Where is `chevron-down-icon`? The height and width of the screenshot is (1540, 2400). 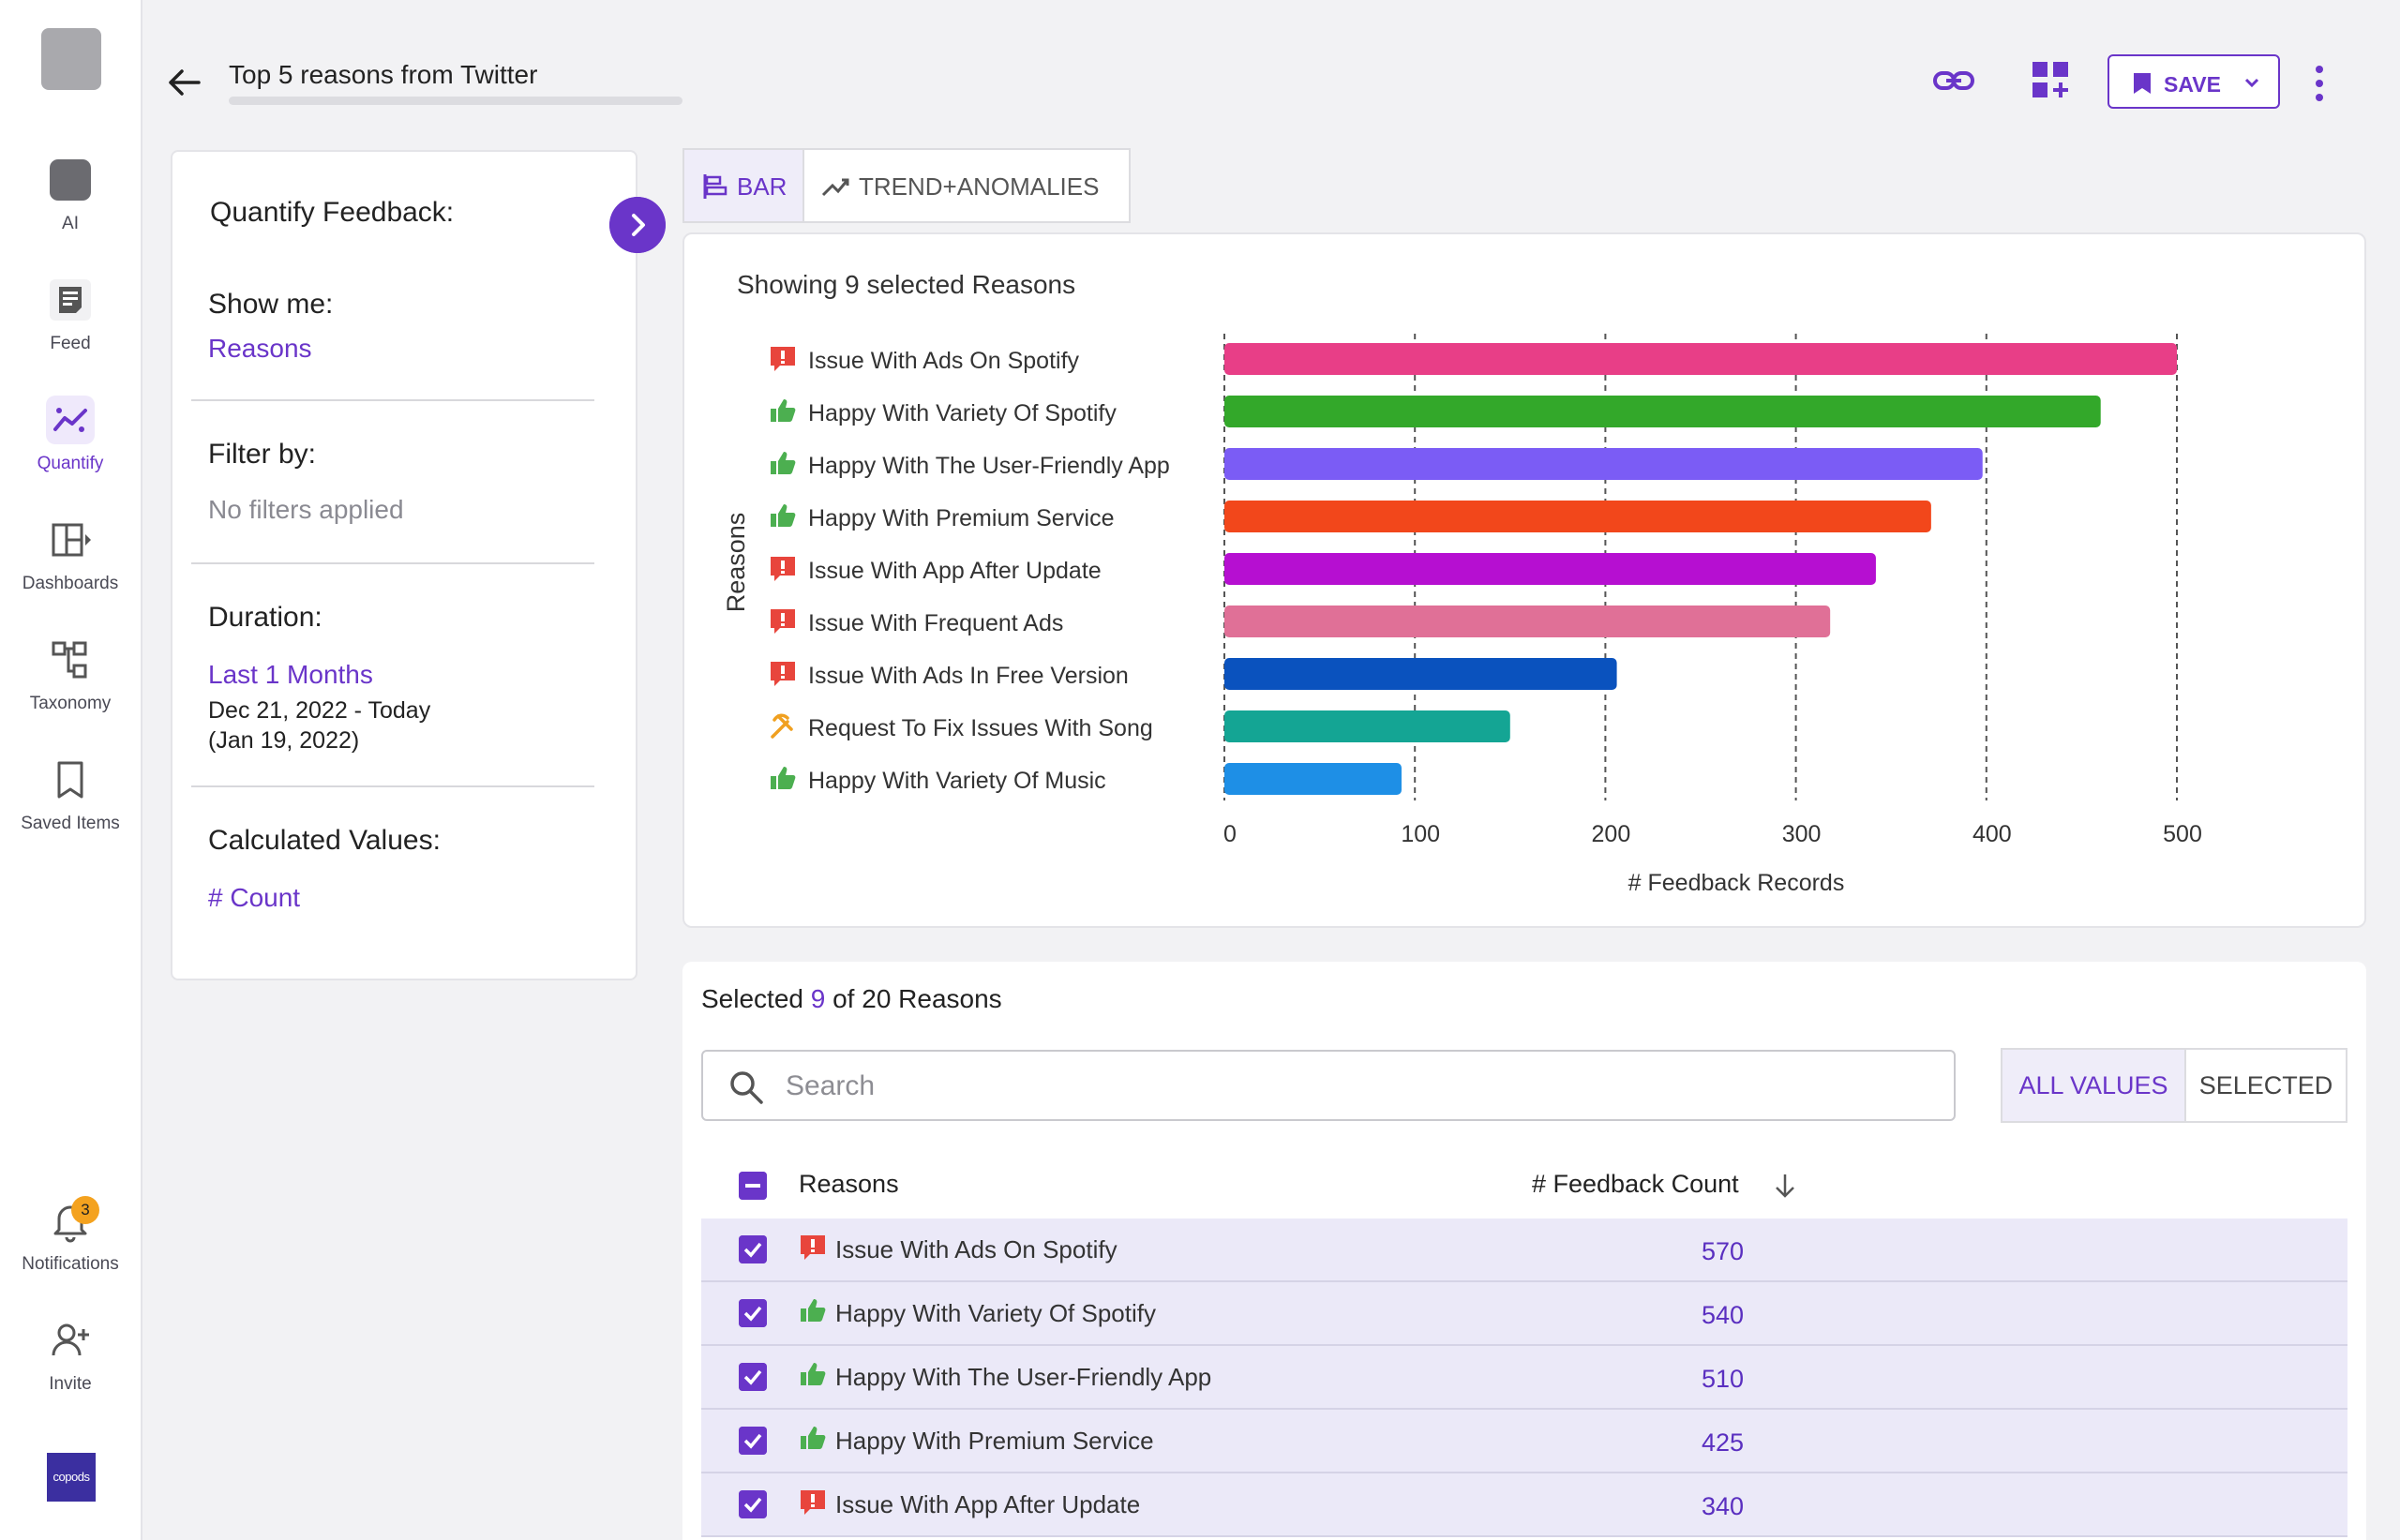
chevron-down-icon is located at coordinates (2251, 83).